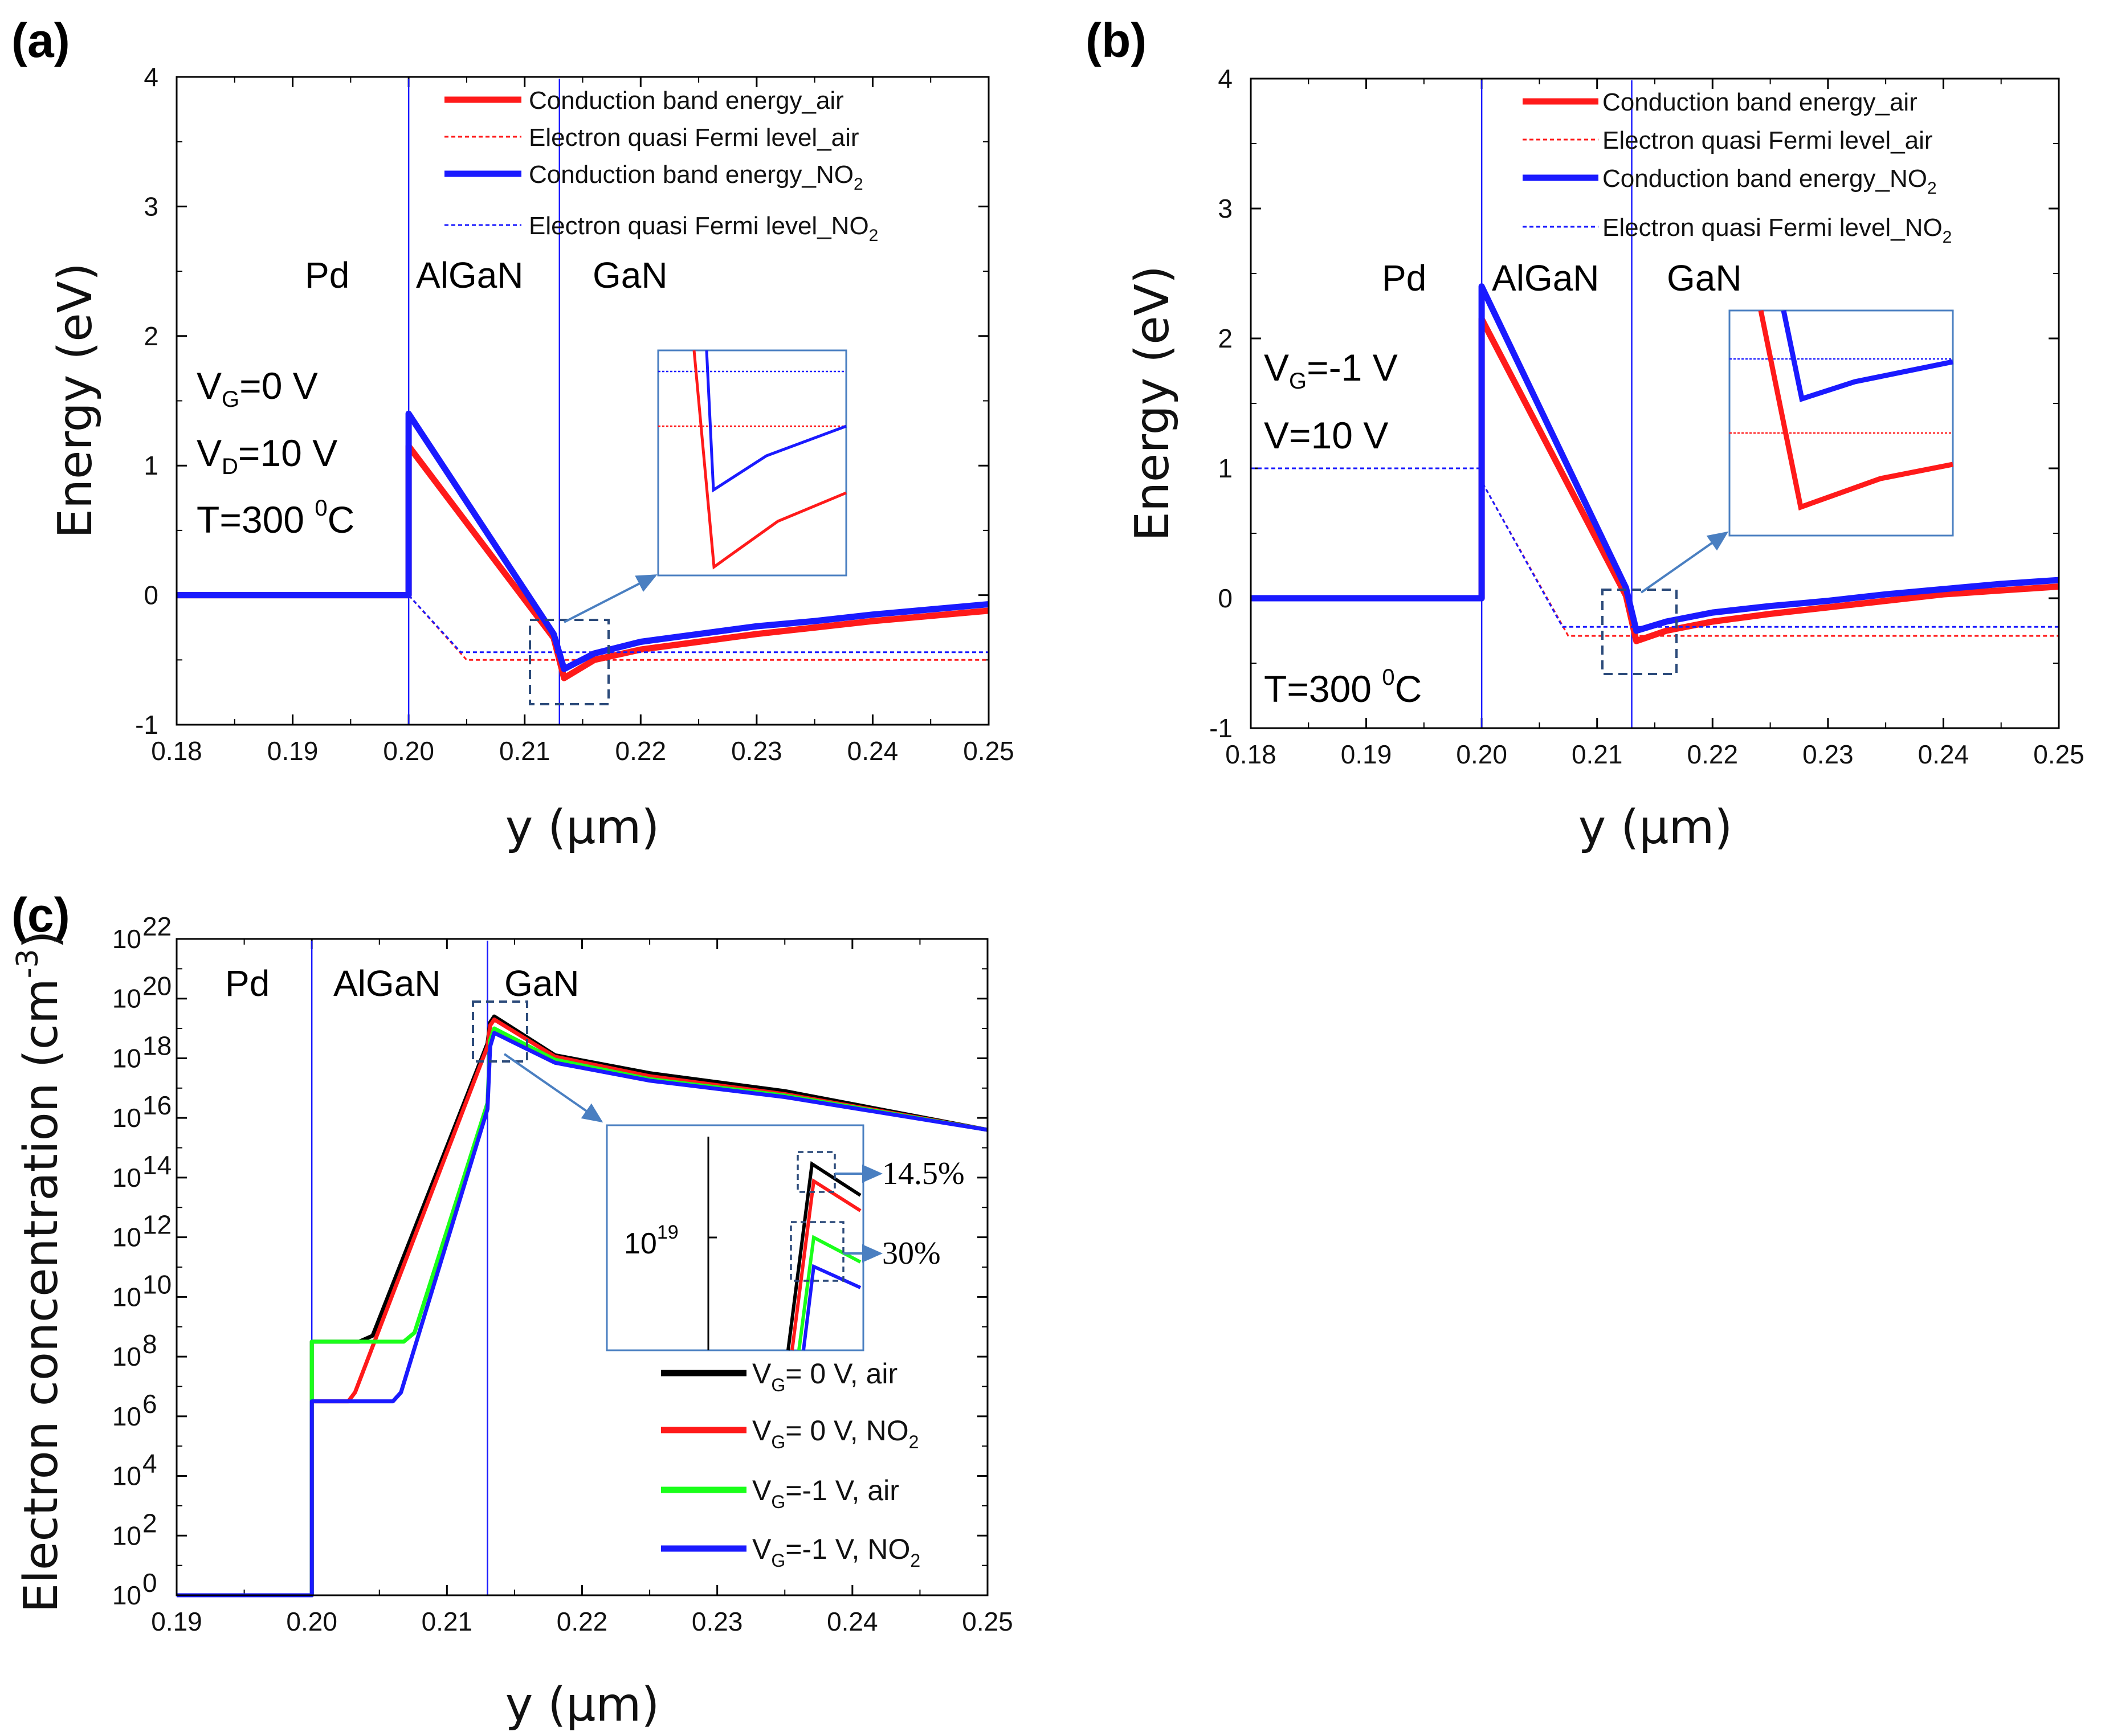 The image size is (2101, 1736). What do you see at coordinates (583, 401) in the screenshot?
I see `panel-a-frame` at bounding box center [583, 401].